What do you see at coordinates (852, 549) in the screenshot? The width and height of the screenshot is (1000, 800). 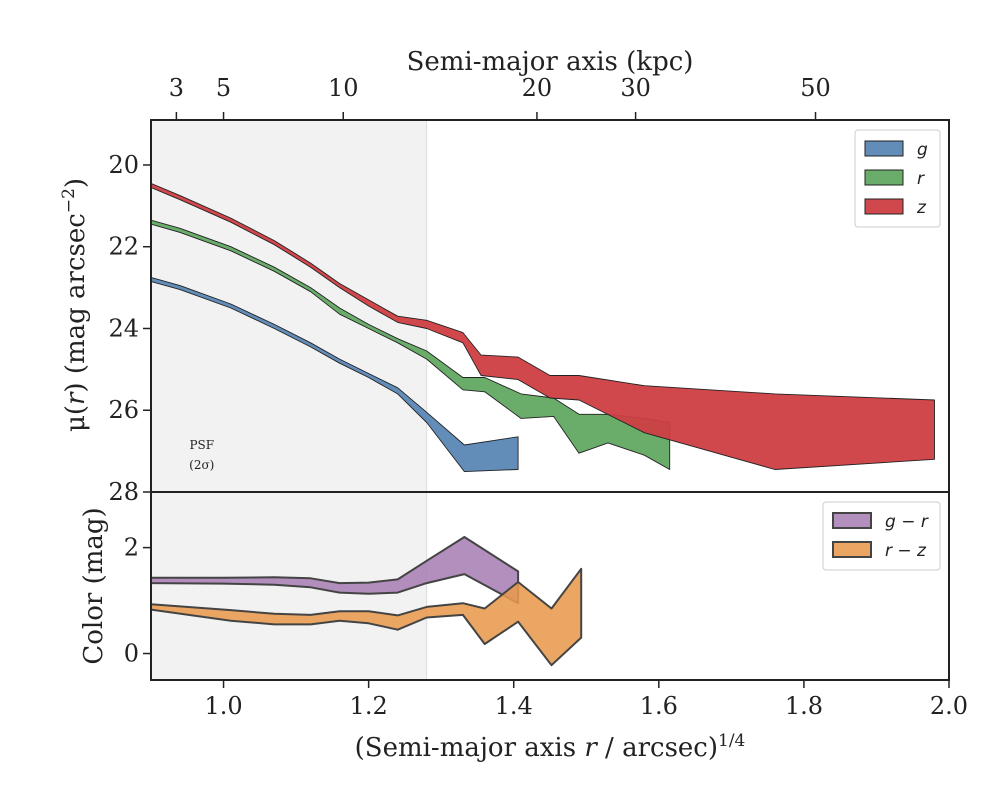 I see `legend-swatch-r_minus_z` at bounding box center [852, 549].